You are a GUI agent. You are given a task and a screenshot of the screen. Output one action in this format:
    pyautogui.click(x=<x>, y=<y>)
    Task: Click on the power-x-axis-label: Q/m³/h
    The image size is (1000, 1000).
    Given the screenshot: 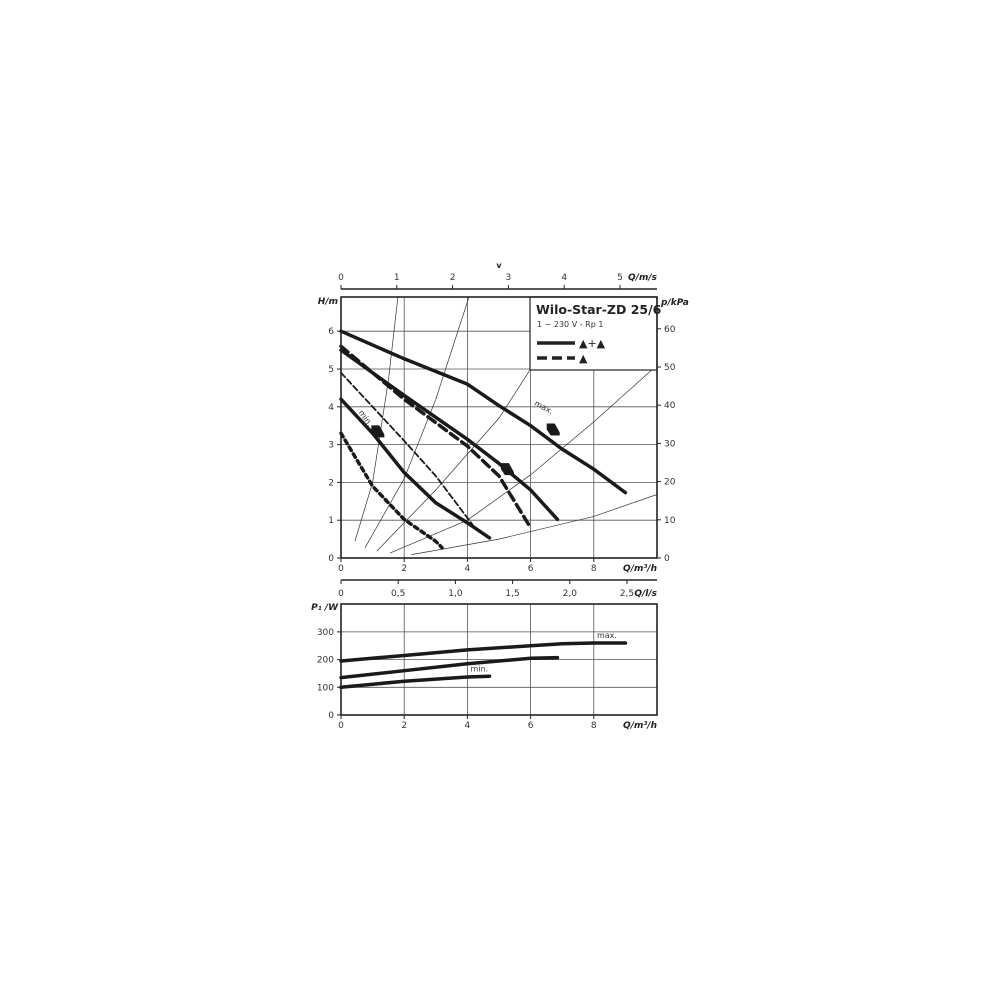 What is the action you would take?
    pyautogui.click(x=640, y=726)
    